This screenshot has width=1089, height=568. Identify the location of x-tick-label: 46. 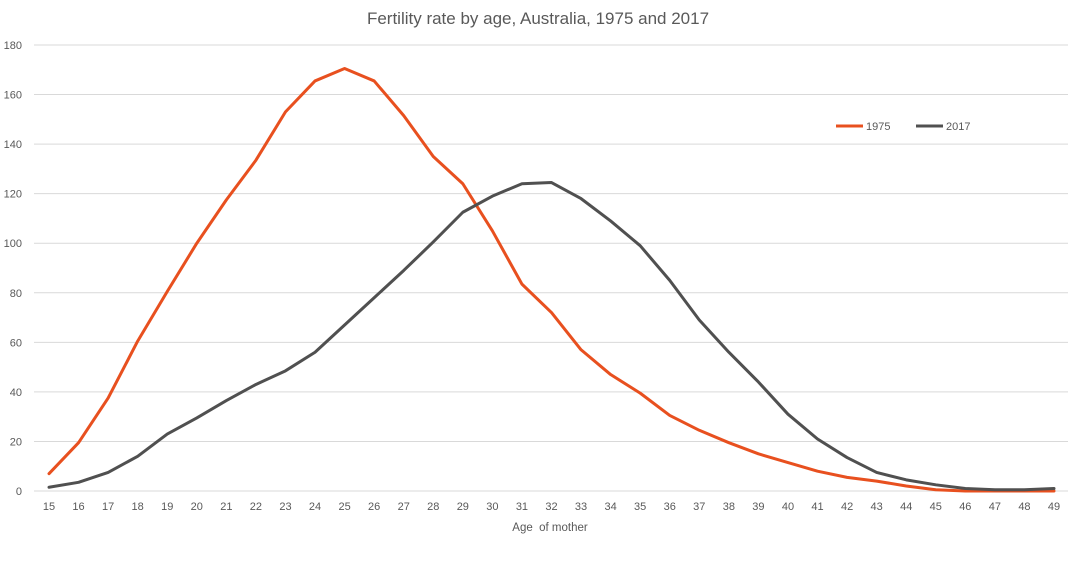
(965, 507).